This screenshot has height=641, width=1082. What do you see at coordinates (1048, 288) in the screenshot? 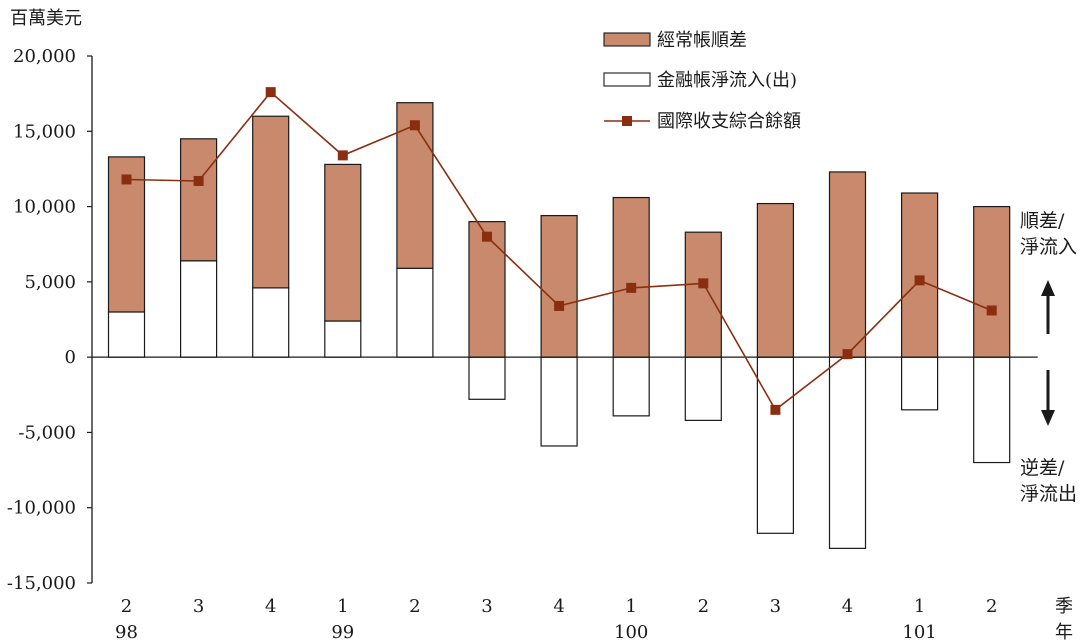
I see `up-arrow-icon` at bounding box center [1048, 288].